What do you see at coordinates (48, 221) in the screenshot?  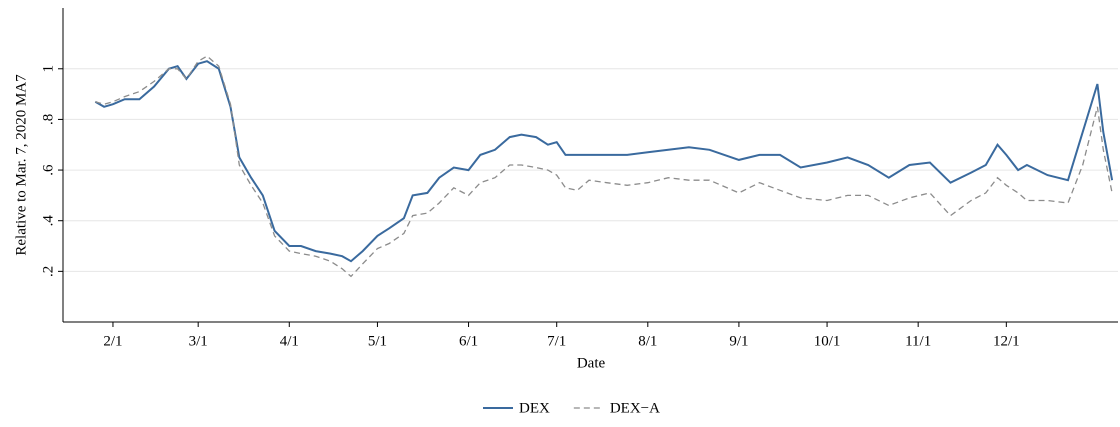 I see `y-tick-label: .4` at bounding box center [48, 221].